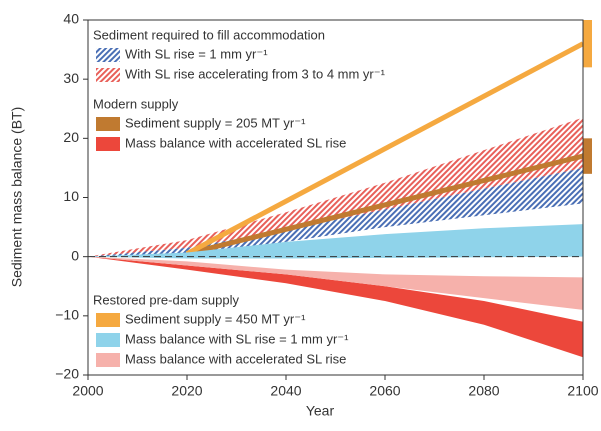  I want to click on y-tick-label: −10, so click(67, 315).